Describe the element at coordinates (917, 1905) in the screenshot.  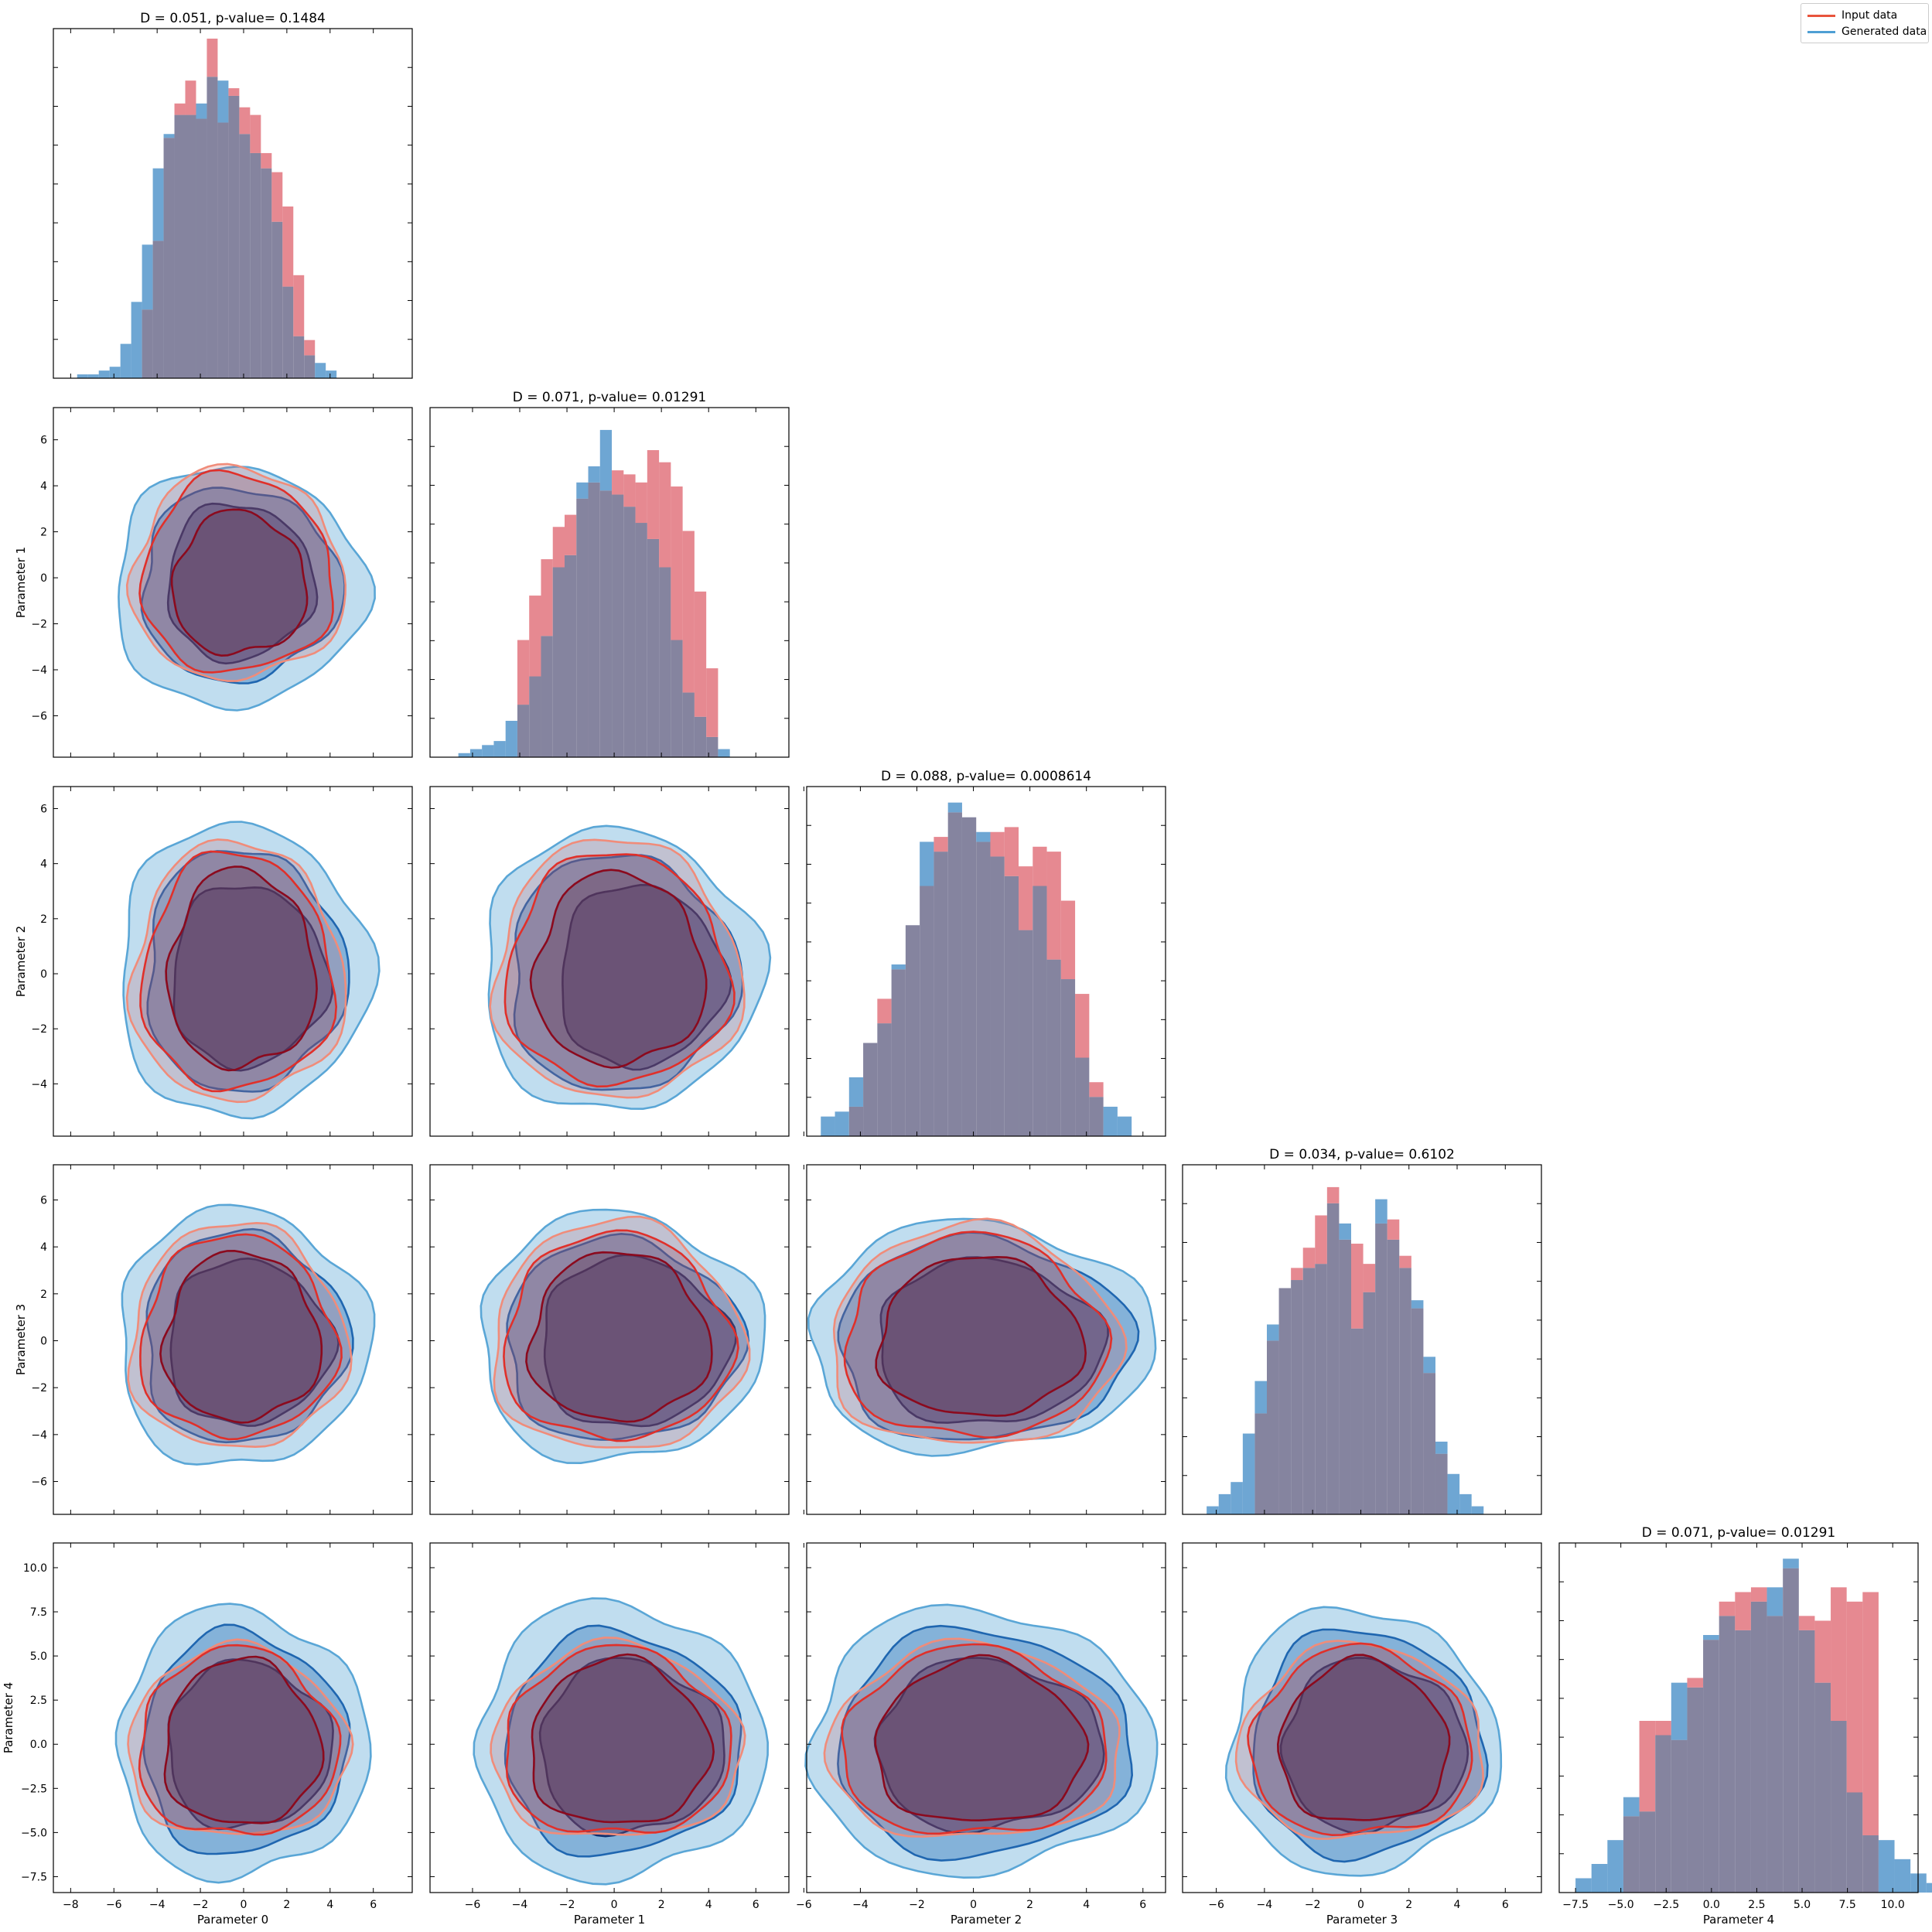
I see `x-tick-label: −2` at that location.